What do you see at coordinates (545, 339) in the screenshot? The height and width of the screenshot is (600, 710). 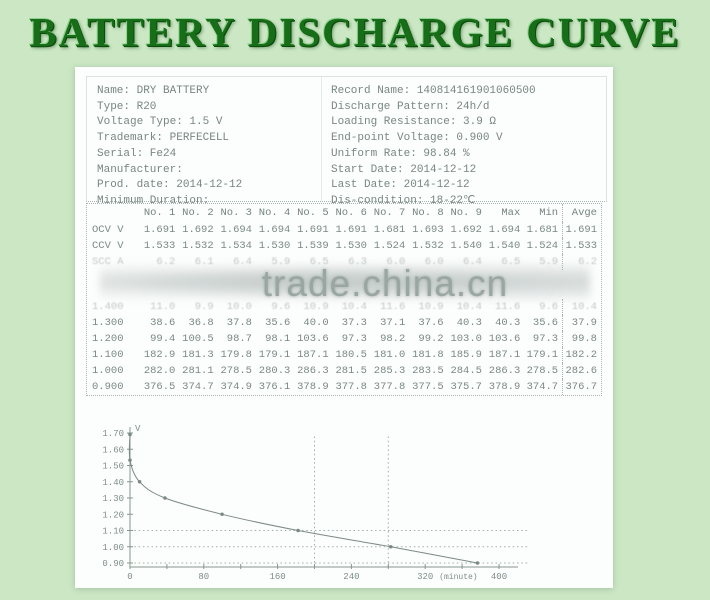 I see `table-cell: 97.3` at bounding box center [545, 339].